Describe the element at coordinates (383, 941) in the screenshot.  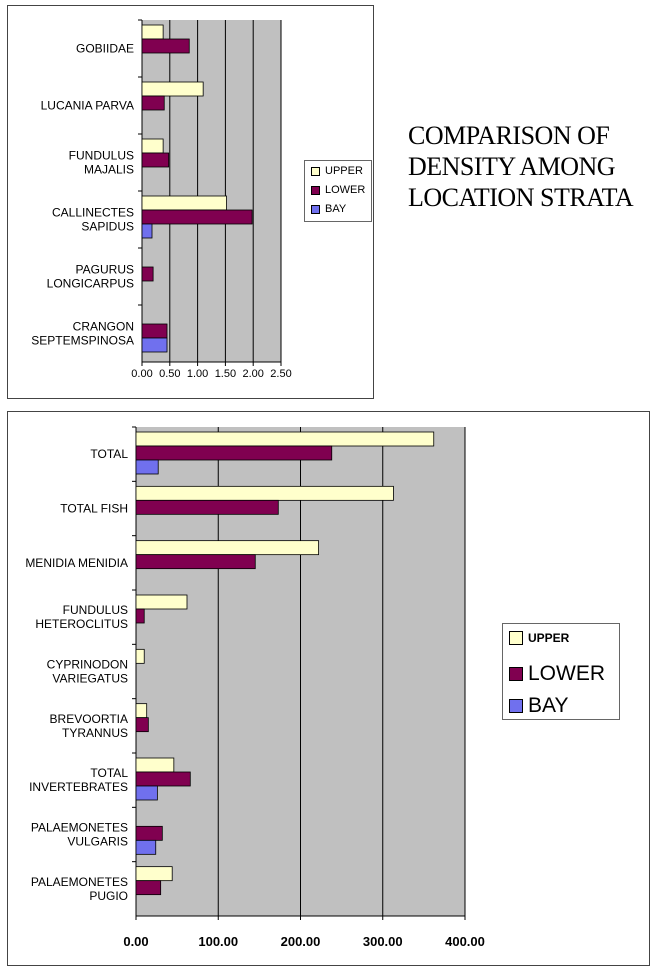
I see `x-tick-label: 300.00` at that location.